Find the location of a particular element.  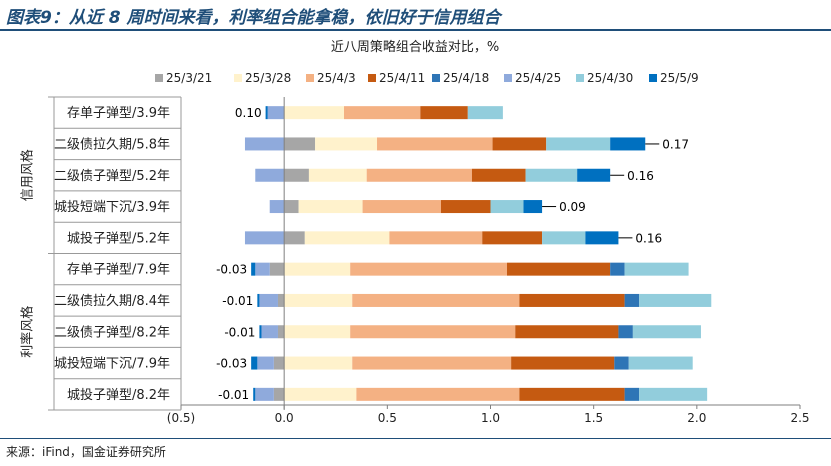

bar-r1-s6 is located at coordinates (276, 113).